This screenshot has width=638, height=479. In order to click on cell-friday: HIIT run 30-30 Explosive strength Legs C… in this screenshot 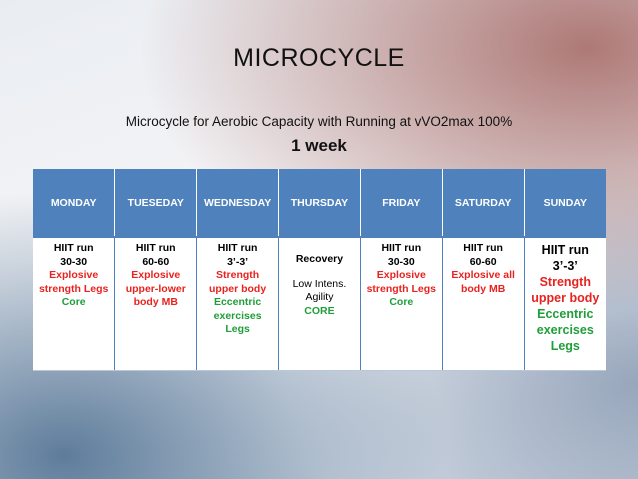, I will do `click(401, 303)`.